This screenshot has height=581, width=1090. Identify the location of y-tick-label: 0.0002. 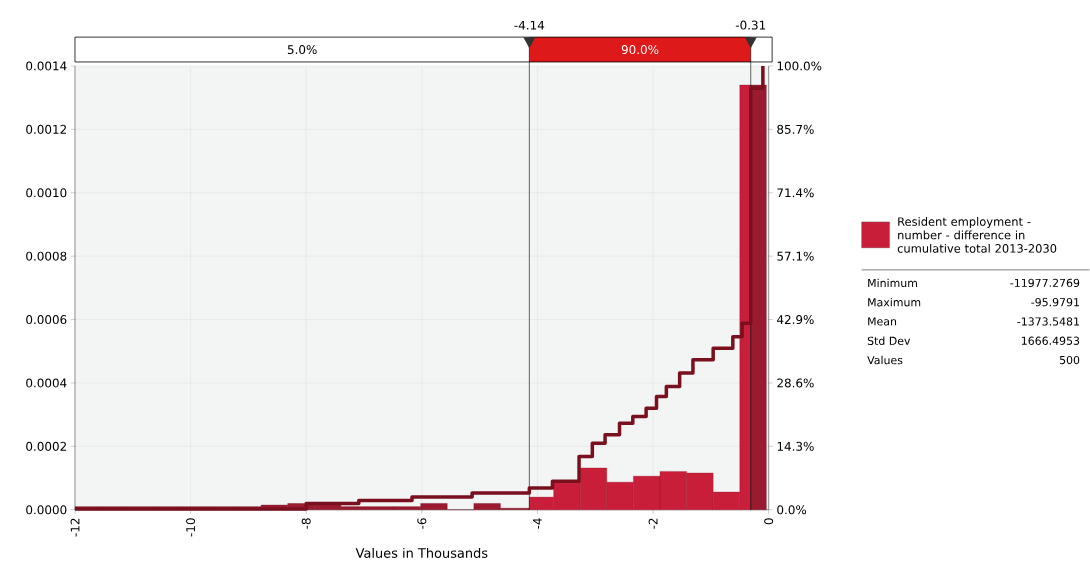
(46, 446).